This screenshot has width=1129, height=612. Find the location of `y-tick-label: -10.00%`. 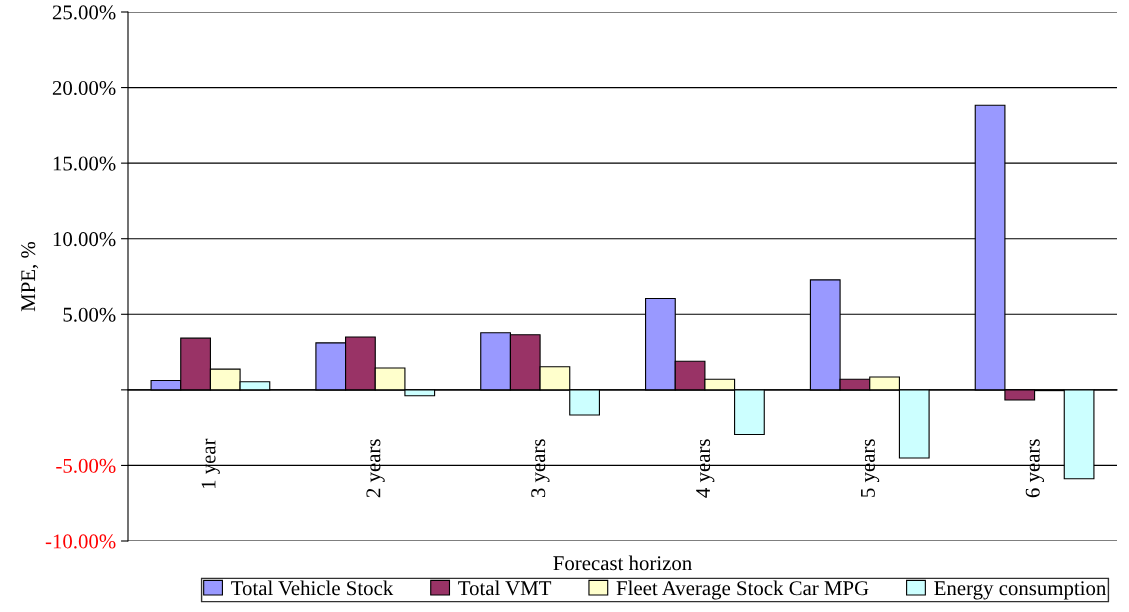

y-tick-label: -10.00% is located at coordinates (80, 541).